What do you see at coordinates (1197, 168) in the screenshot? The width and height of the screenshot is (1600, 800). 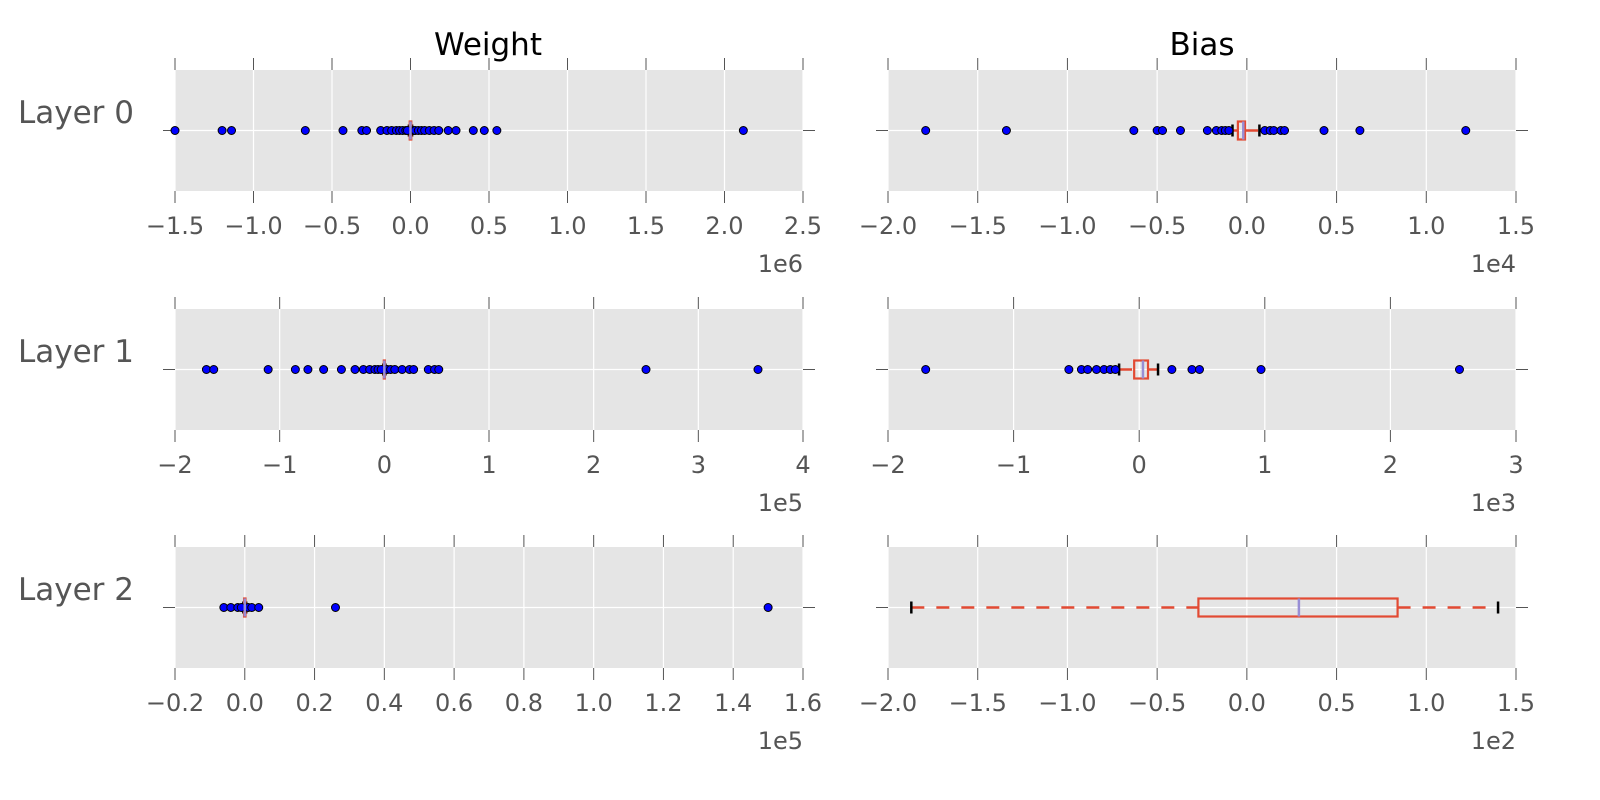 I see `panel-bias-layer-0: −2.0 −1.5 −1.0 −0.5 0.0 0.5 1.0 1.5 1e4` at bounding box center [1197, 168].